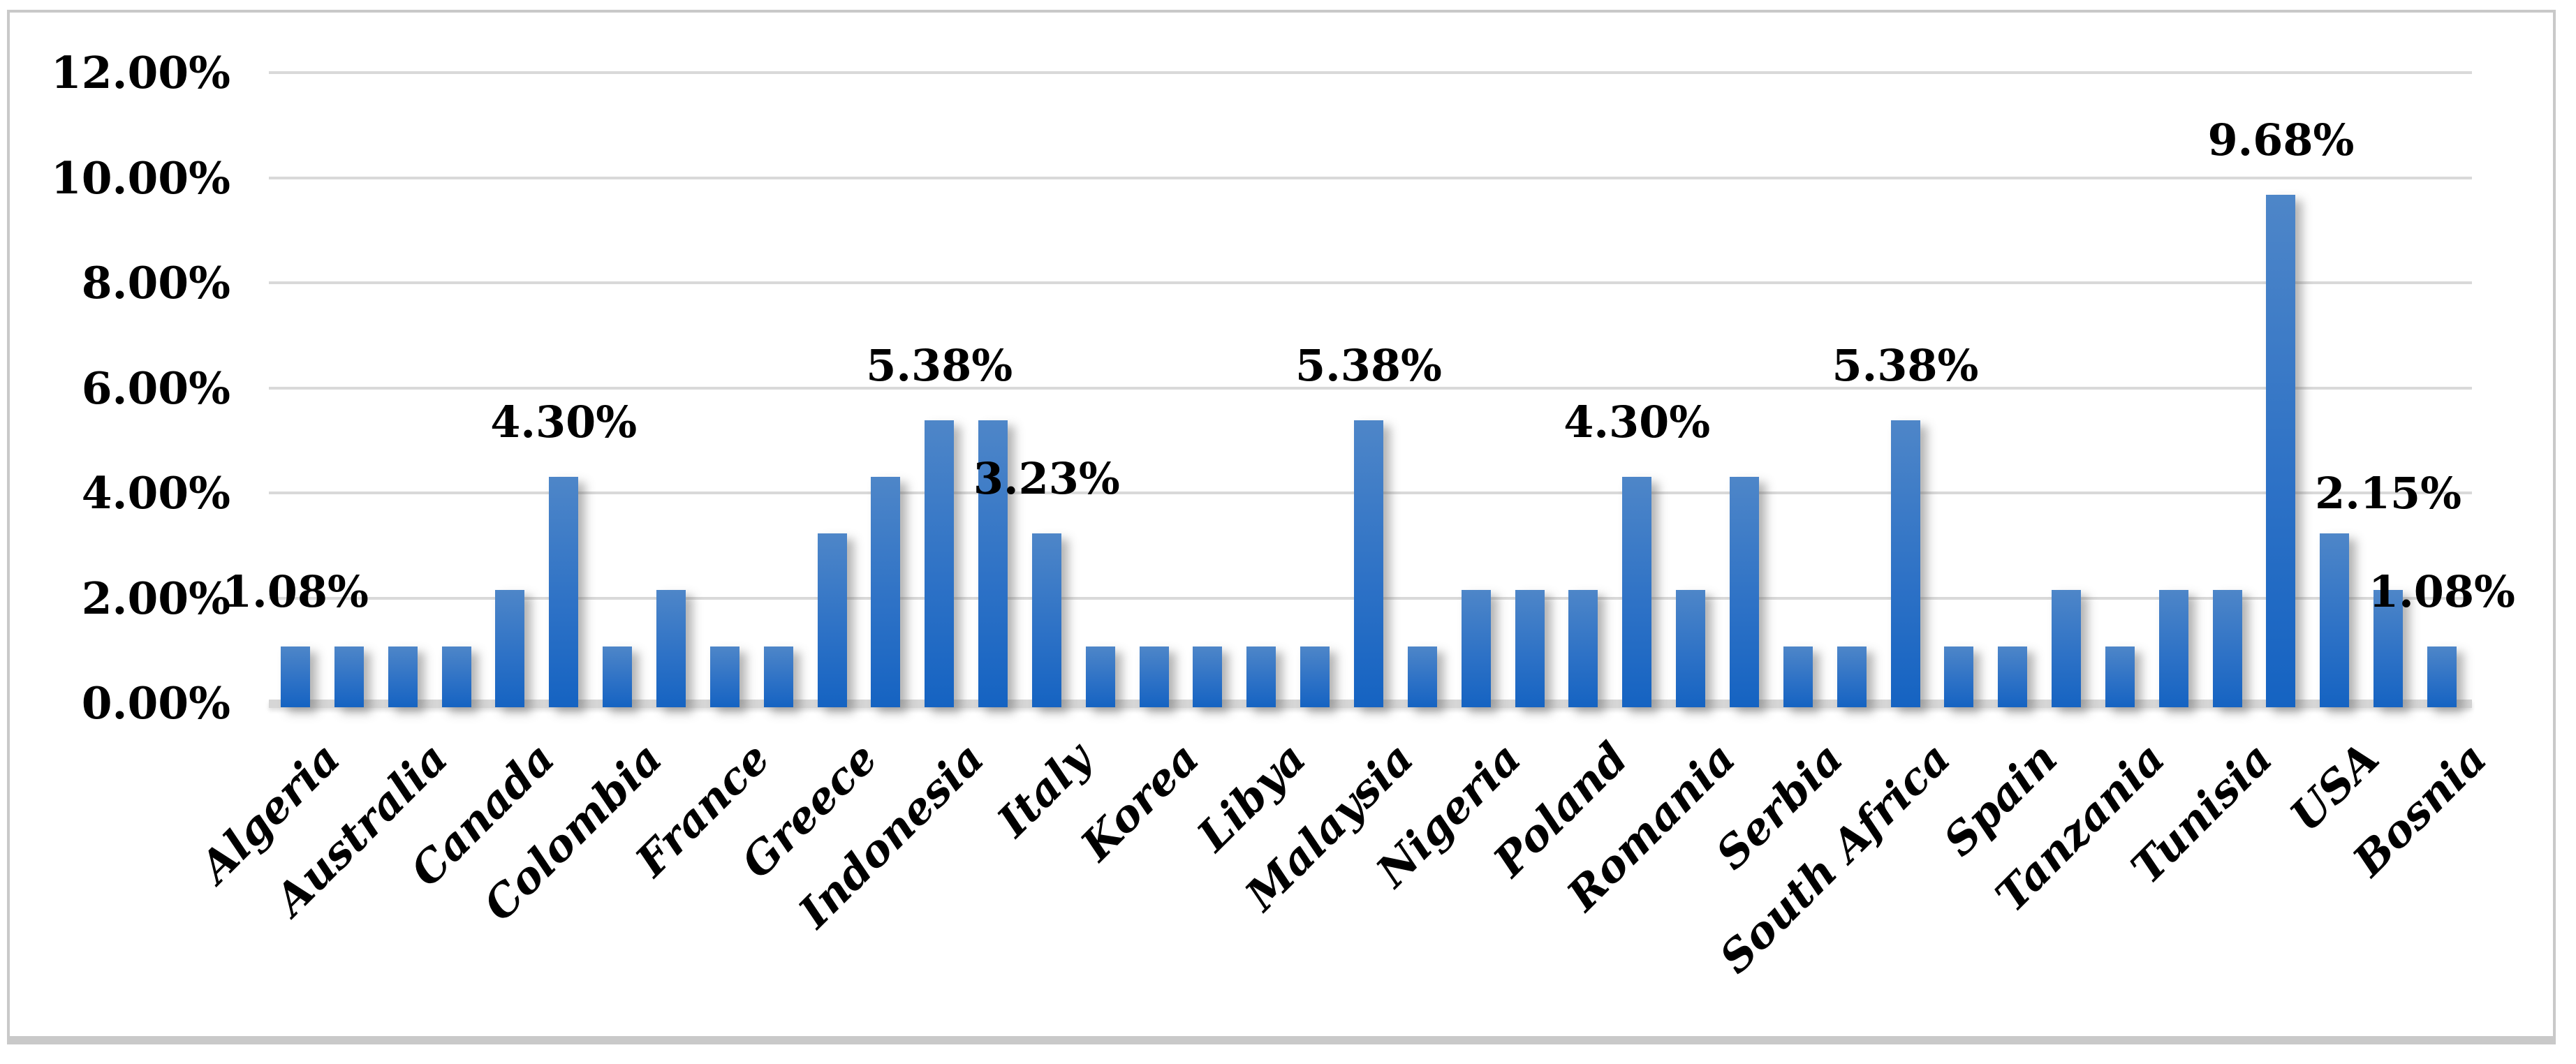  I want to click on data-label: 3.23%, so click(1046, 478).